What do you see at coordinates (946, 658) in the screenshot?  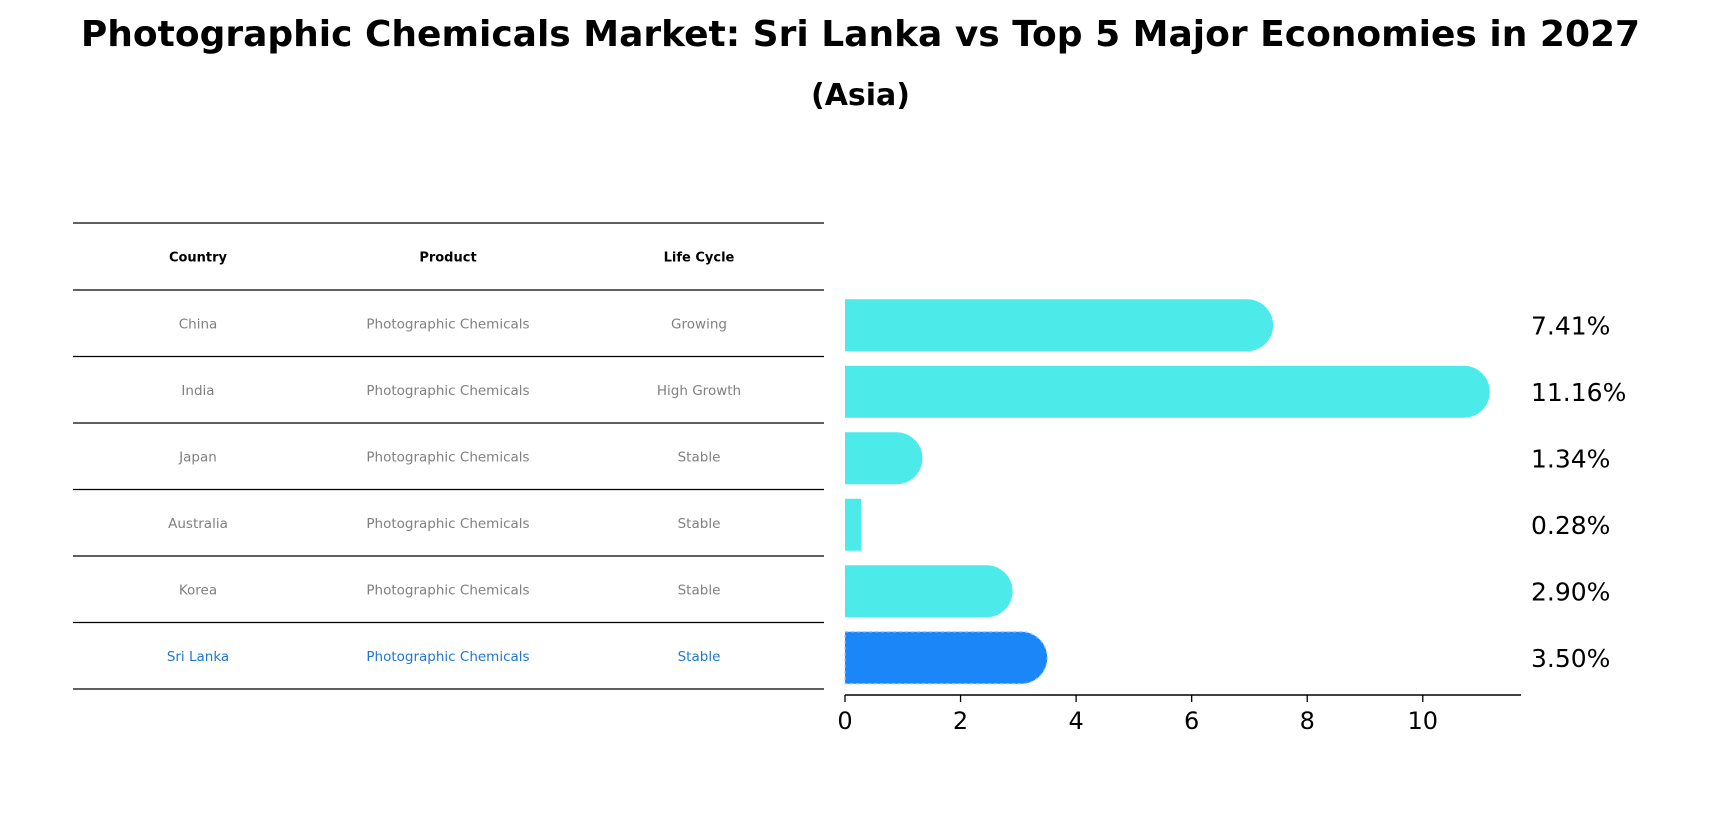 I see `bar-sri-lanka` at bounding box center [946, 658].